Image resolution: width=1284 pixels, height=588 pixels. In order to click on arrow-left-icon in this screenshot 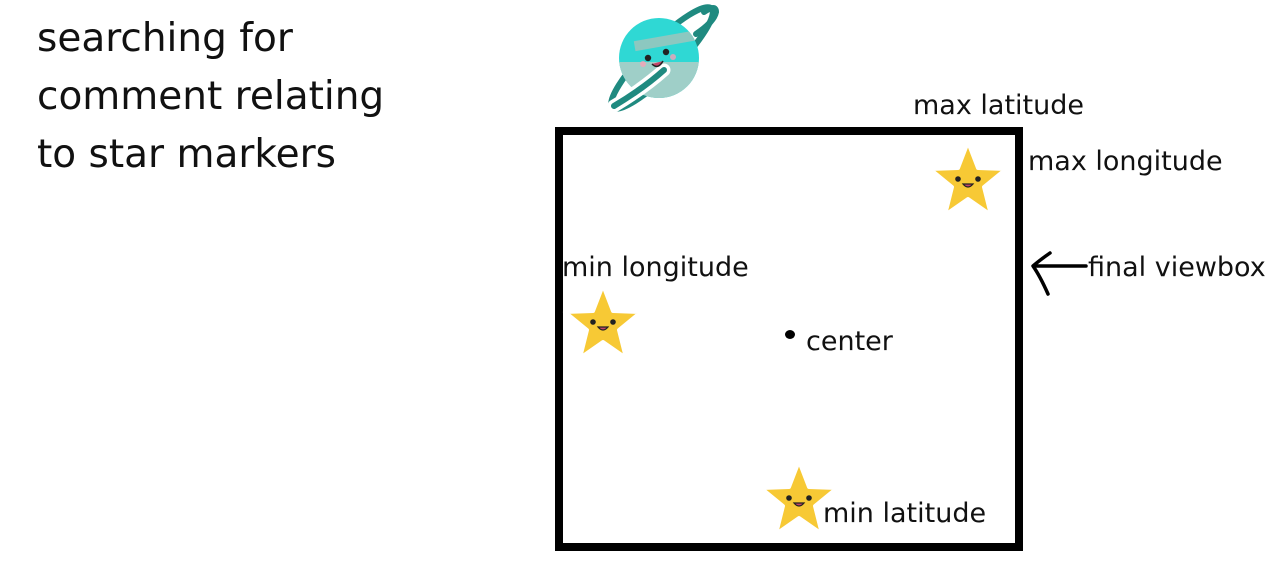, I will do `click(1059, 273)`.